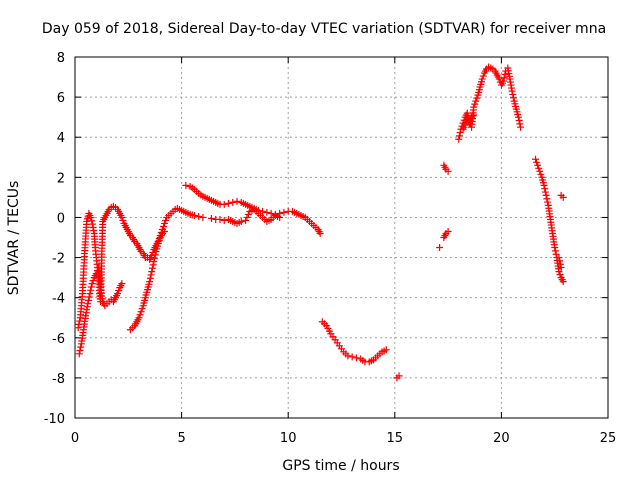 This screenshot has height=480, width=640. Describe the element at coordinates (14, 238) in the screenshot. I see `y-axis-title: SDTVAR / TECUs` at that location.